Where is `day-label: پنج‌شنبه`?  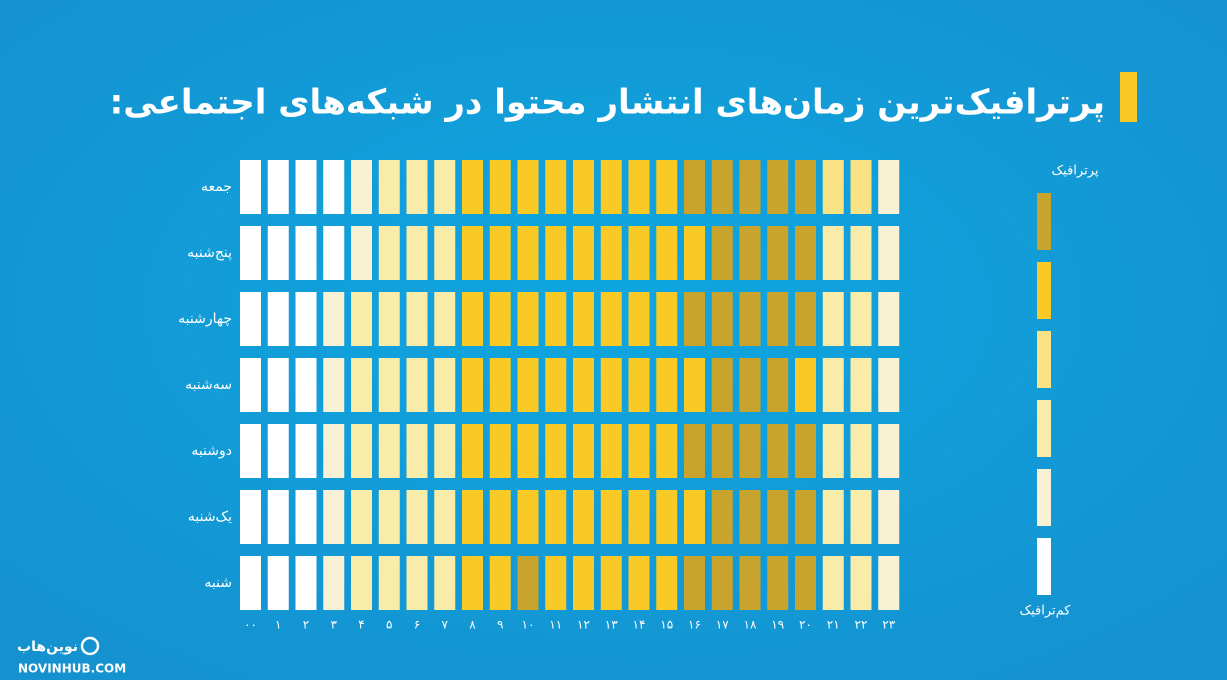 day-label: پنج‌شنبه is located at coordinates (209, 253).